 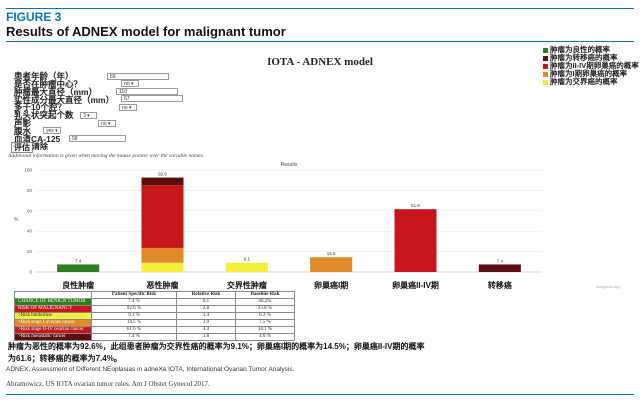 I want to click on risk-table-row: >Risk borderline 9.1 % 1.4 6.3 %, so click(x=154, y=316).